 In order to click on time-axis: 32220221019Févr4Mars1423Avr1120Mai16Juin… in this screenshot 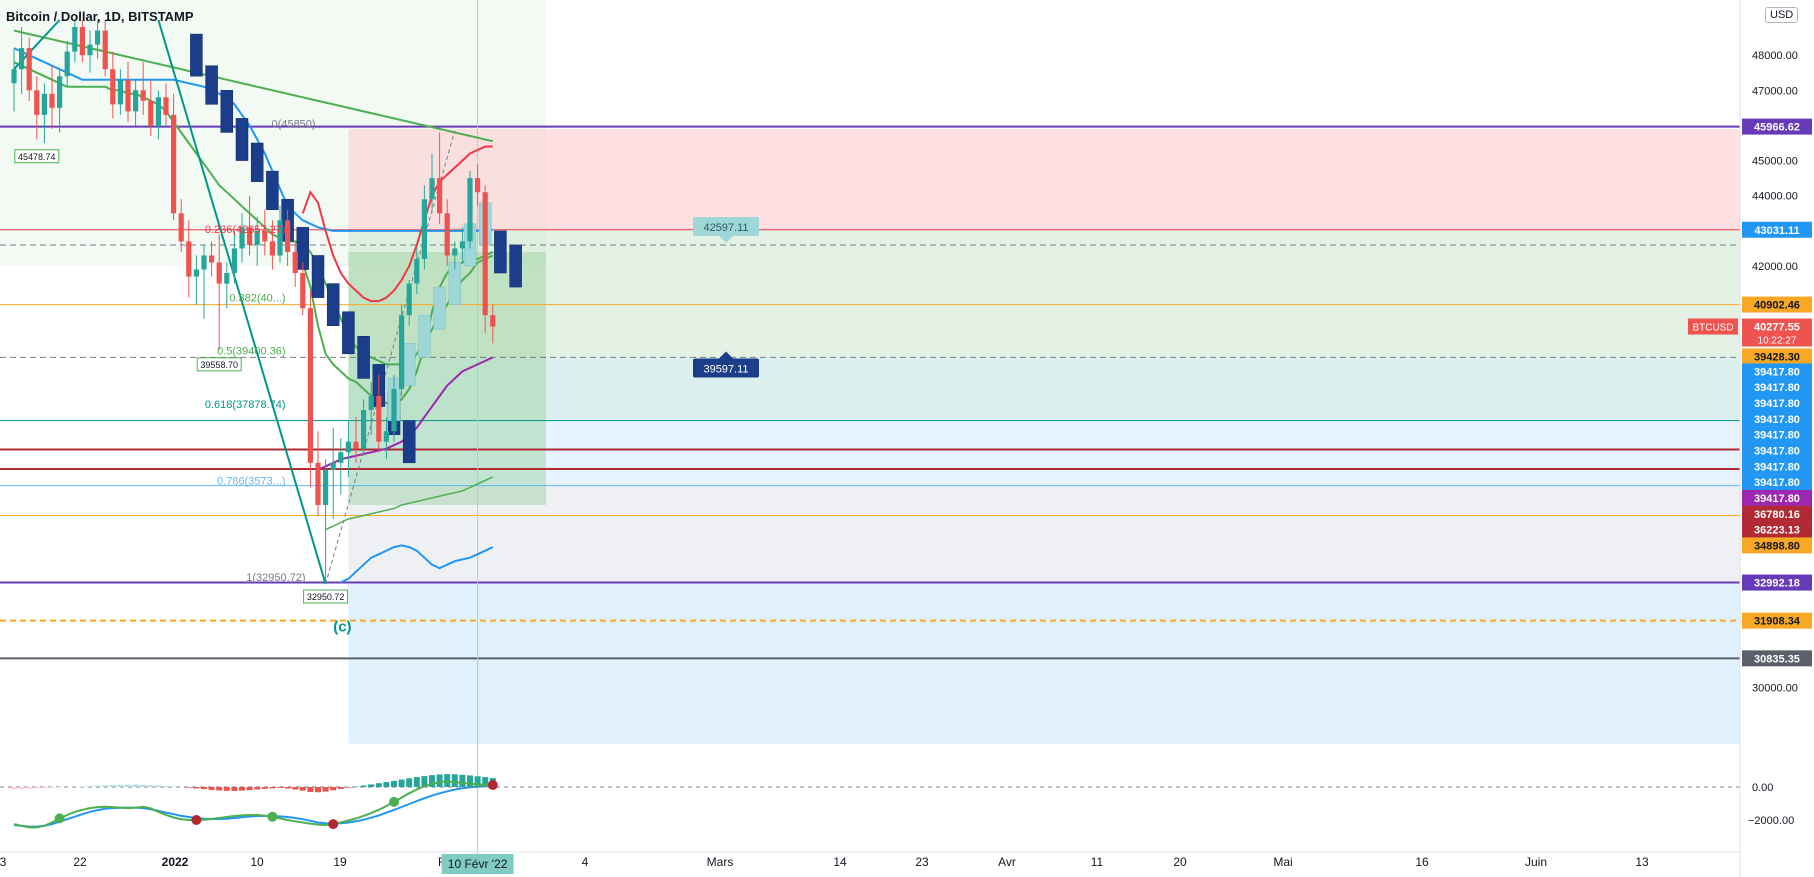, I will do `click(870, 862)`.